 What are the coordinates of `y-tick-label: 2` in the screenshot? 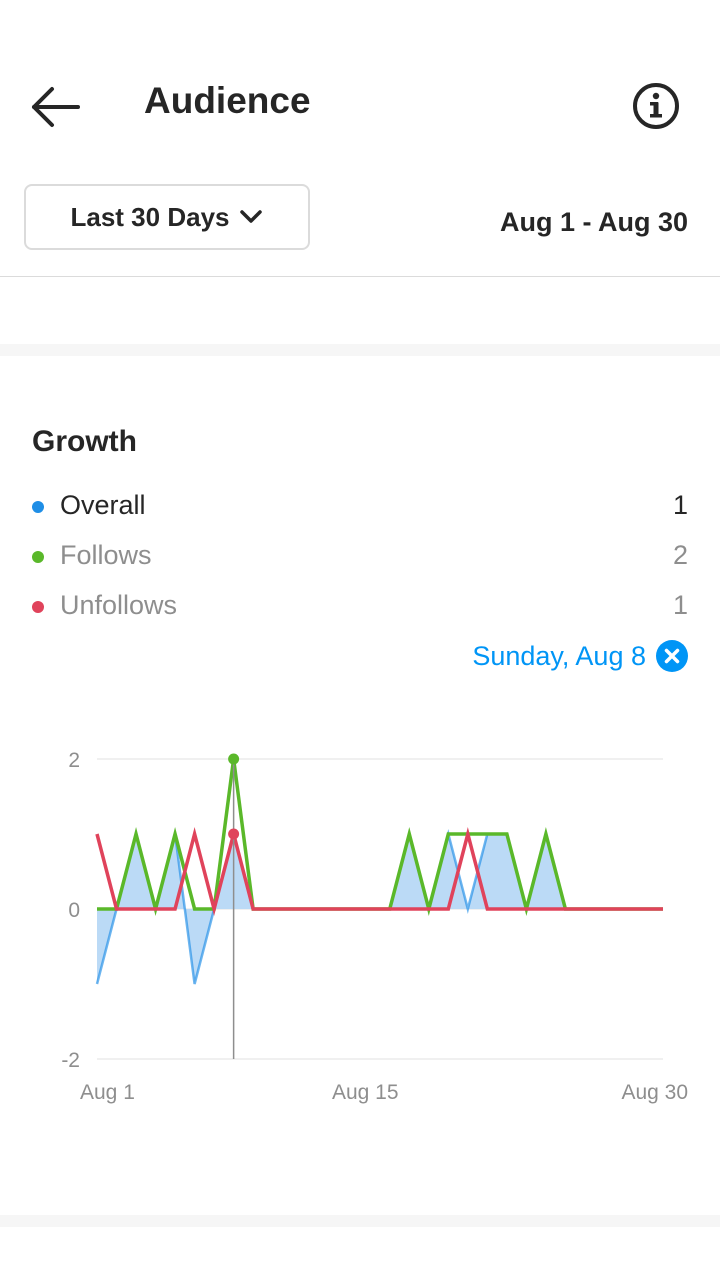 It's located at (74, 760).